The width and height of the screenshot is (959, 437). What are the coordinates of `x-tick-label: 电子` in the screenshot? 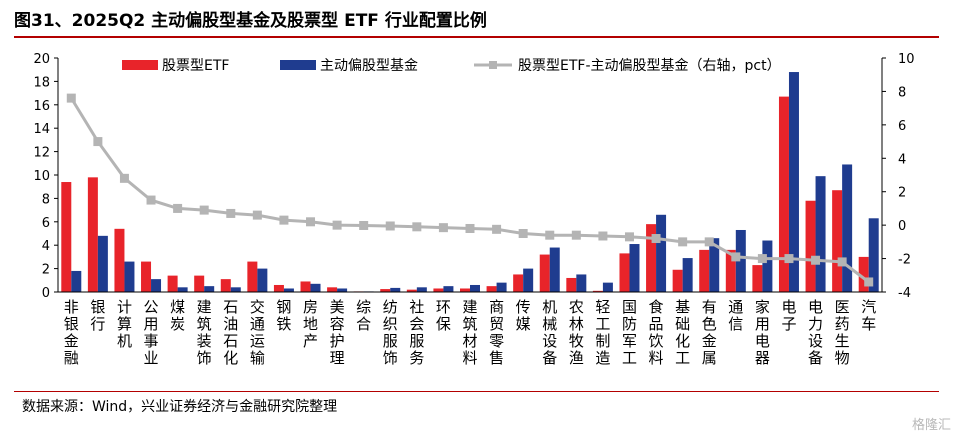 It's located at (788, 315).